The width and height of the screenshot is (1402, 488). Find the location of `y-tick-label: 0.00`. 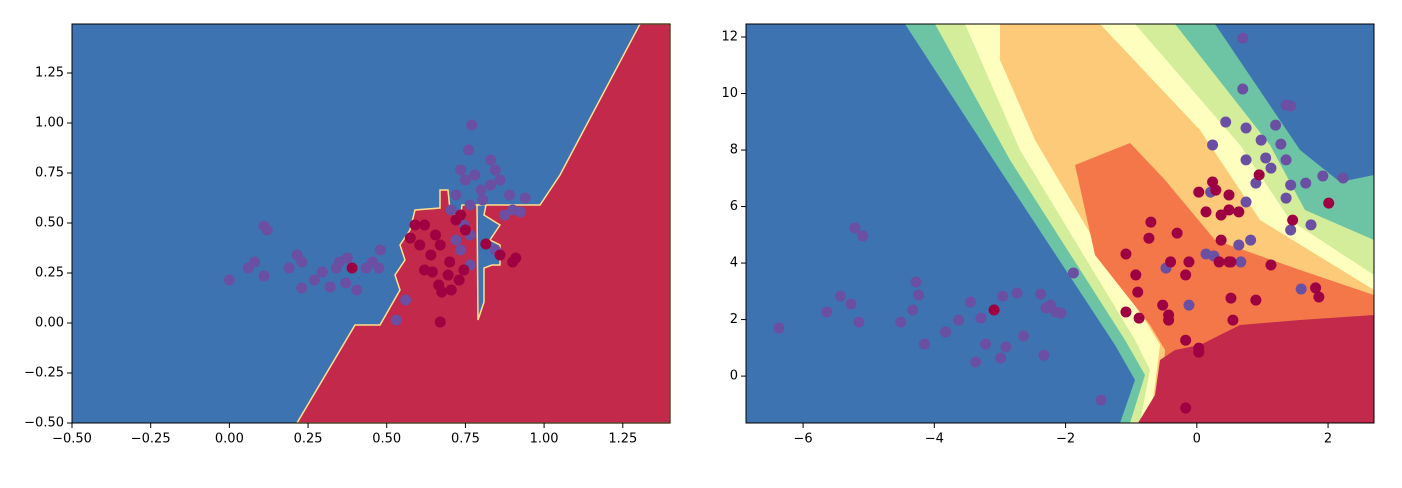

y-tick-label: 0.00 is located at coordinates (49, 323).